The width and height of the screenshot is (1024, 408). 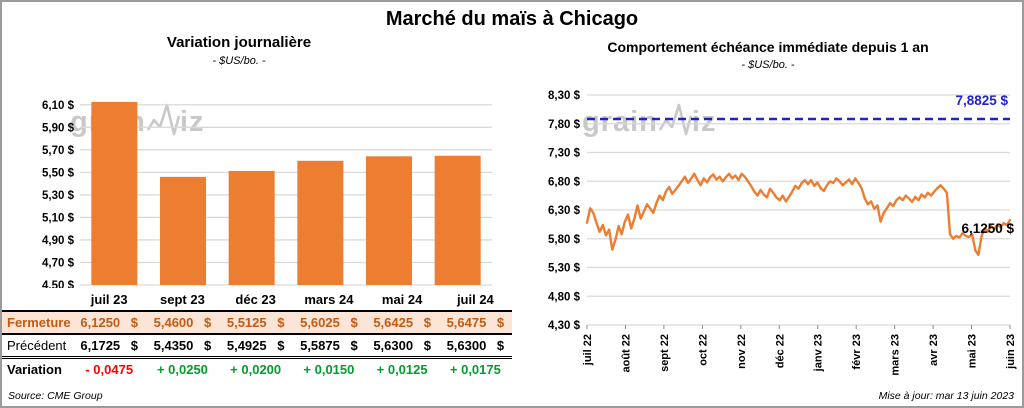 What do you see at coordinates (58, 128) in the screenshot?
I see `y-tick-label: 5,90 $` at bounding box center [58, 128].